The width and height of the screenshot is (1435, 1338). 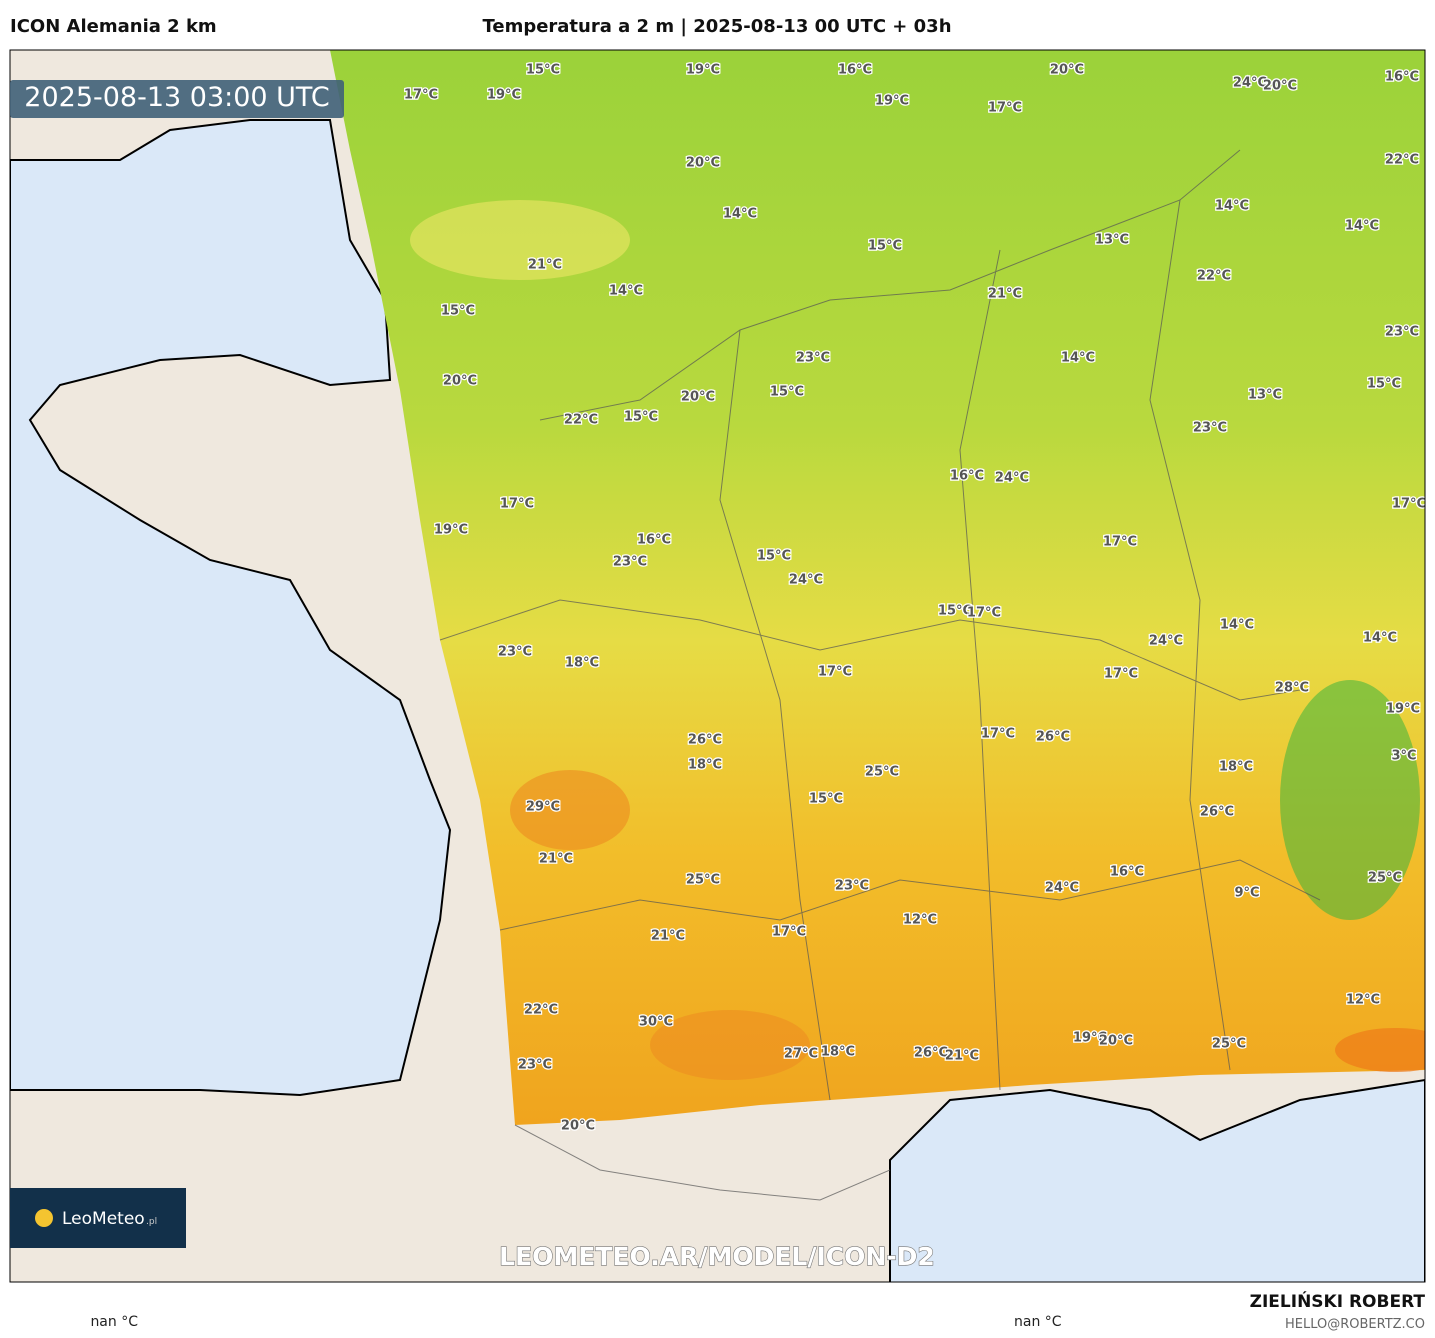 What do you see at coordinates (801, 1054) in the screenshot?
I see `temperature-label: 27°C` at bounding box center [801, 1054].